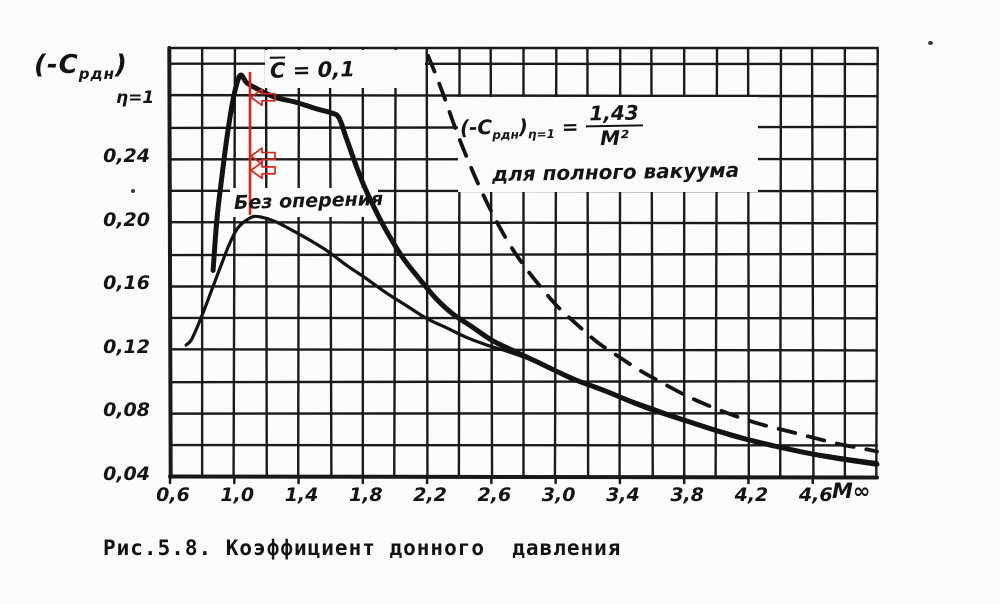 The height and width of the screenshot is (604, 1000). I want to click on y-tick-label: 0,16, so click(126, 283).